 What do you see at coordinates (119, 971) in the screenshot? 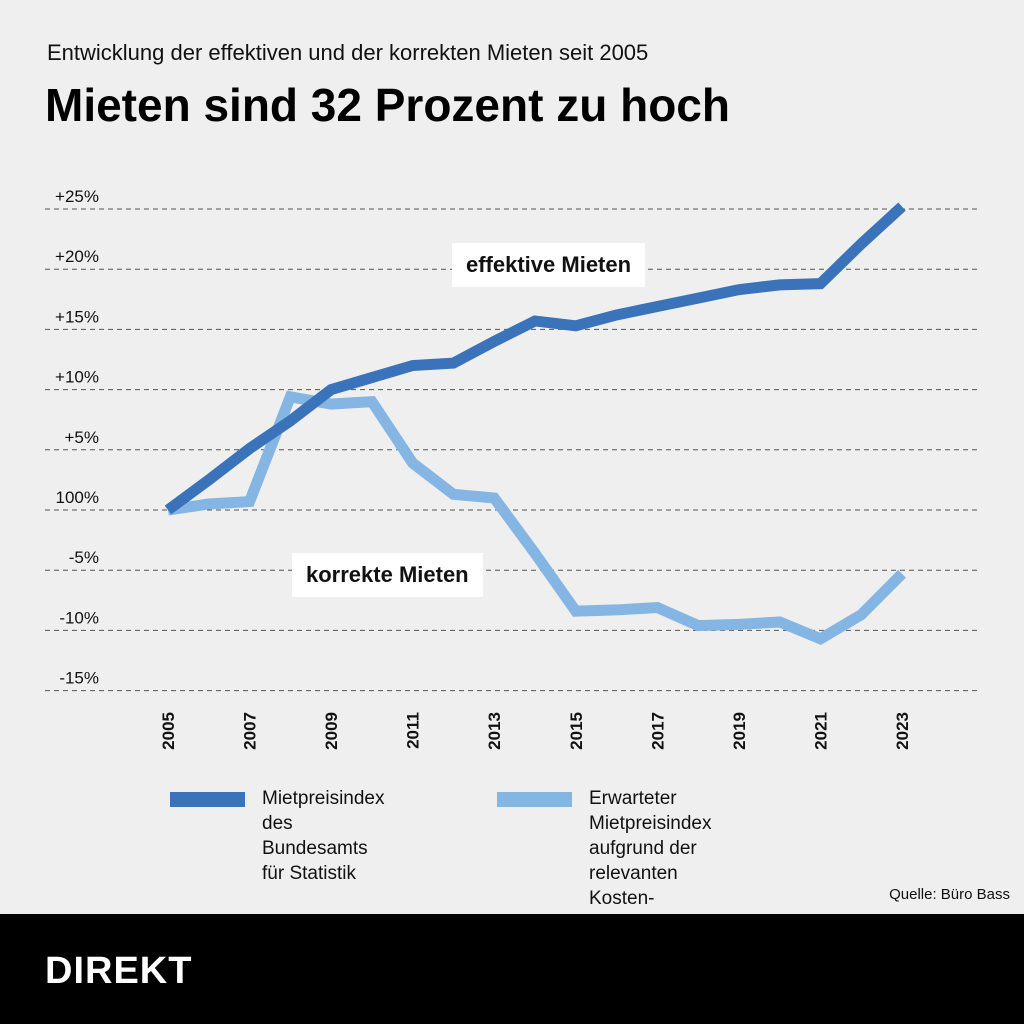
I see `brand-logo: DIREKT` at bounding box center [119, 971].